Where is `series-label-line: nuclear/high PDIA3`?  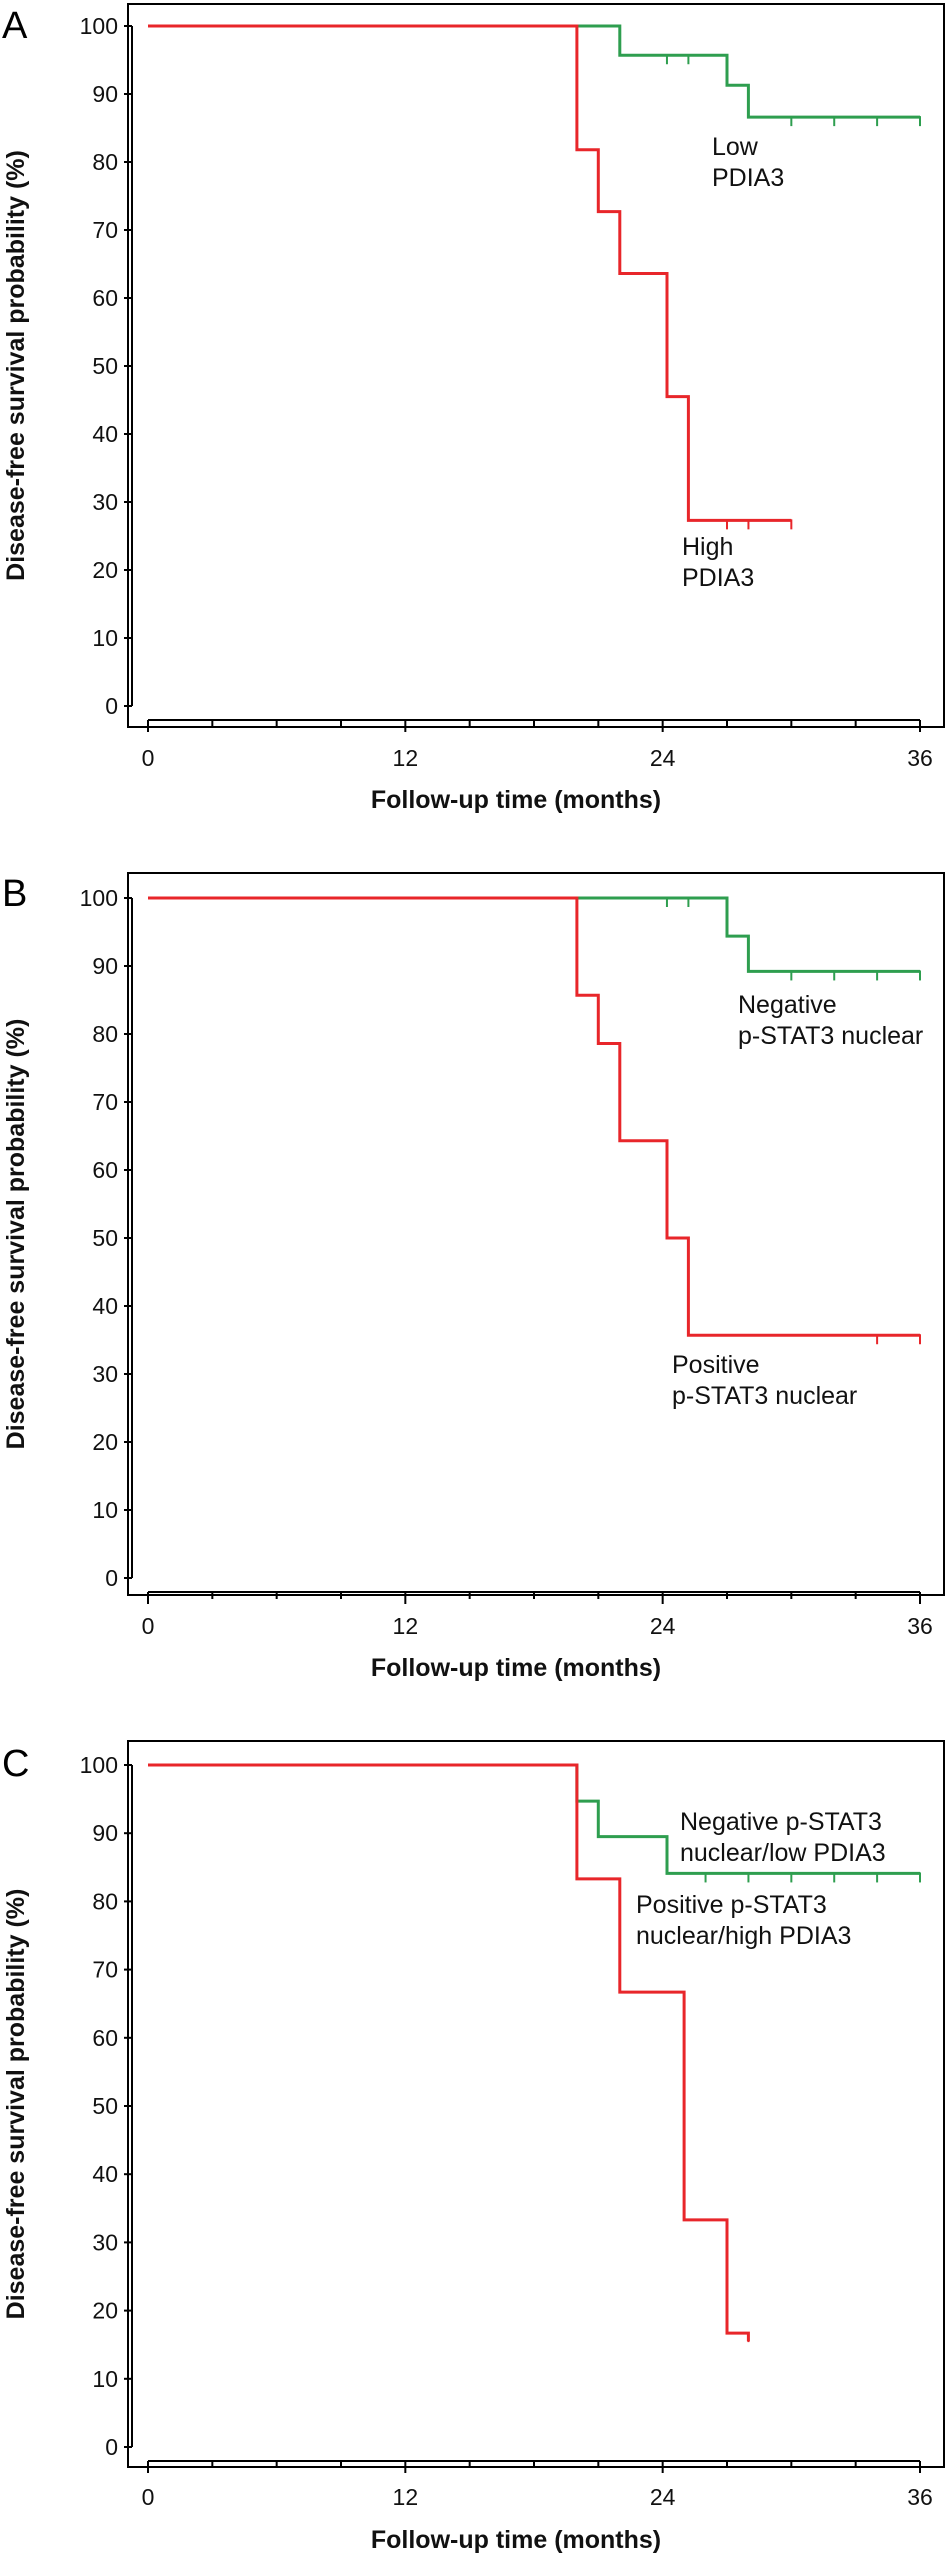 series-label-line: nuclear/high PDIA3 is located at coordinates (743, 1936).